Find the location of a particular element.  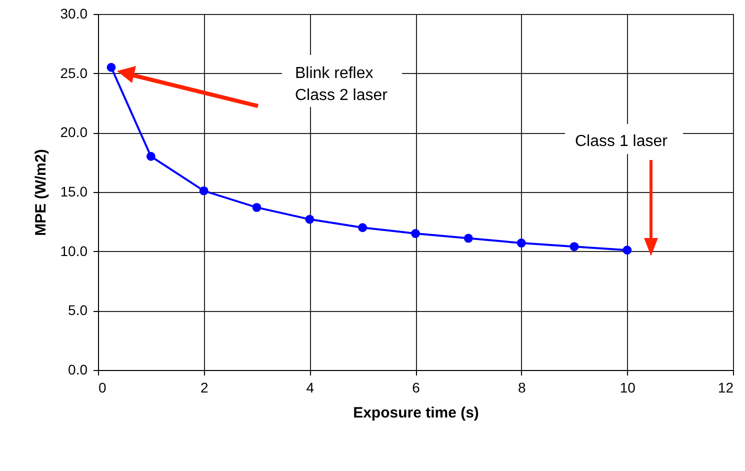

y-tick-label: 25.0 is located at coordinates (74, 72).